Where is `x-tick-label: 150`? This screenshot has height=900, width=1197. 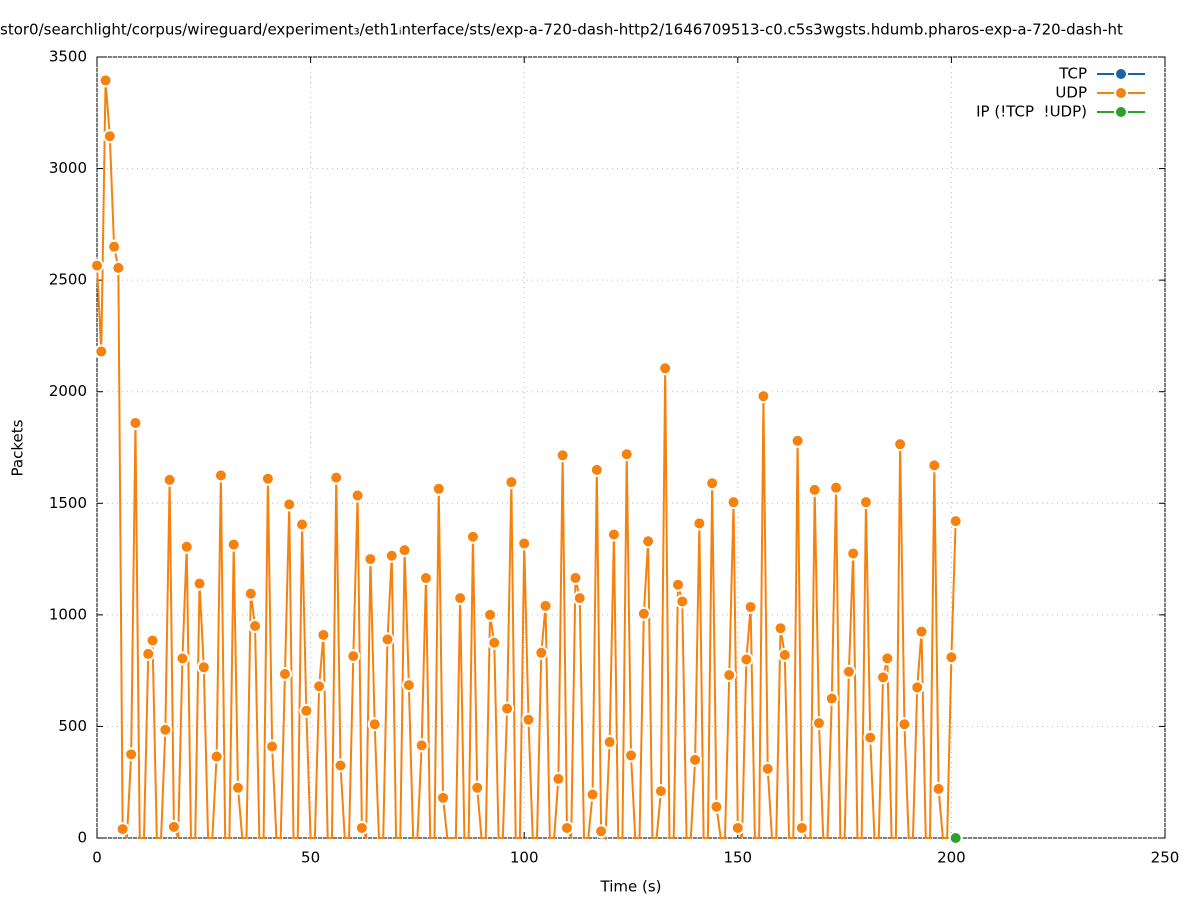
x-tick-label: 150 is located at coordinates (737, 858).